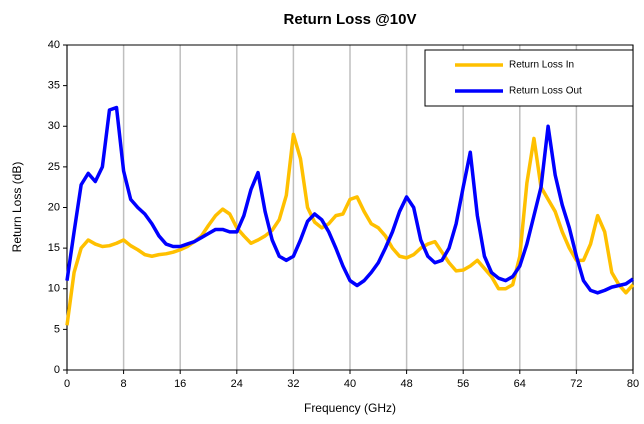 The image size is (644, 424). What do you see at coordinates (406, 384) in the screenshot?
I see `x-tick-label: 48` at bounding box center [406, 384].